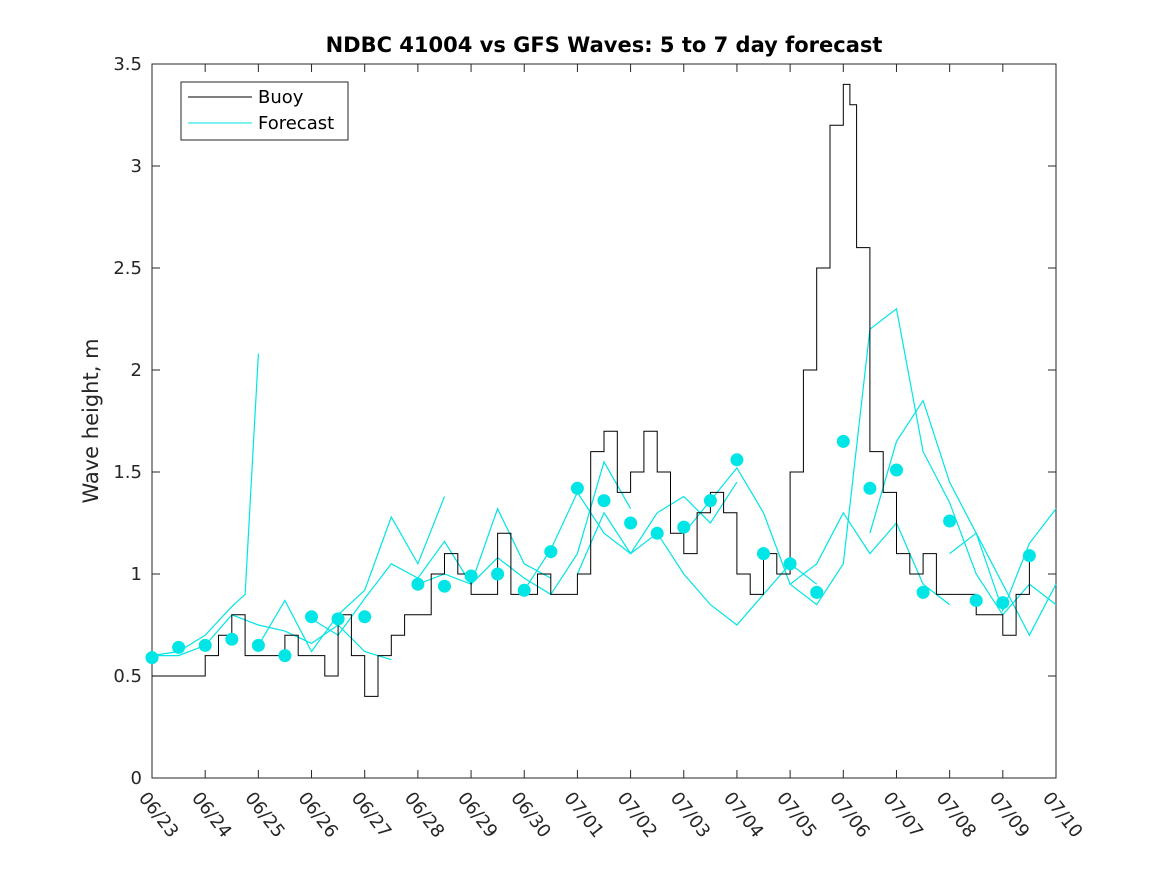  What do you see at coordinates (136, 778) in the screenshot?
I see `y-tick-label: 0` at bounding box center [136, 778].